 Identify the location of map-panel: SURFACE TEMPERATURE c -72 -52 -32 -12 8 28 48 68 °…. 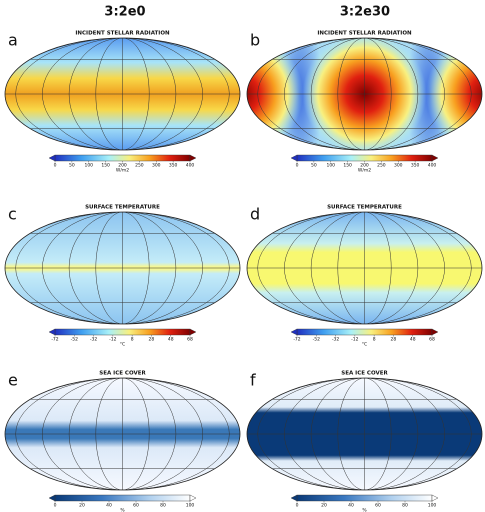
(122, 276).